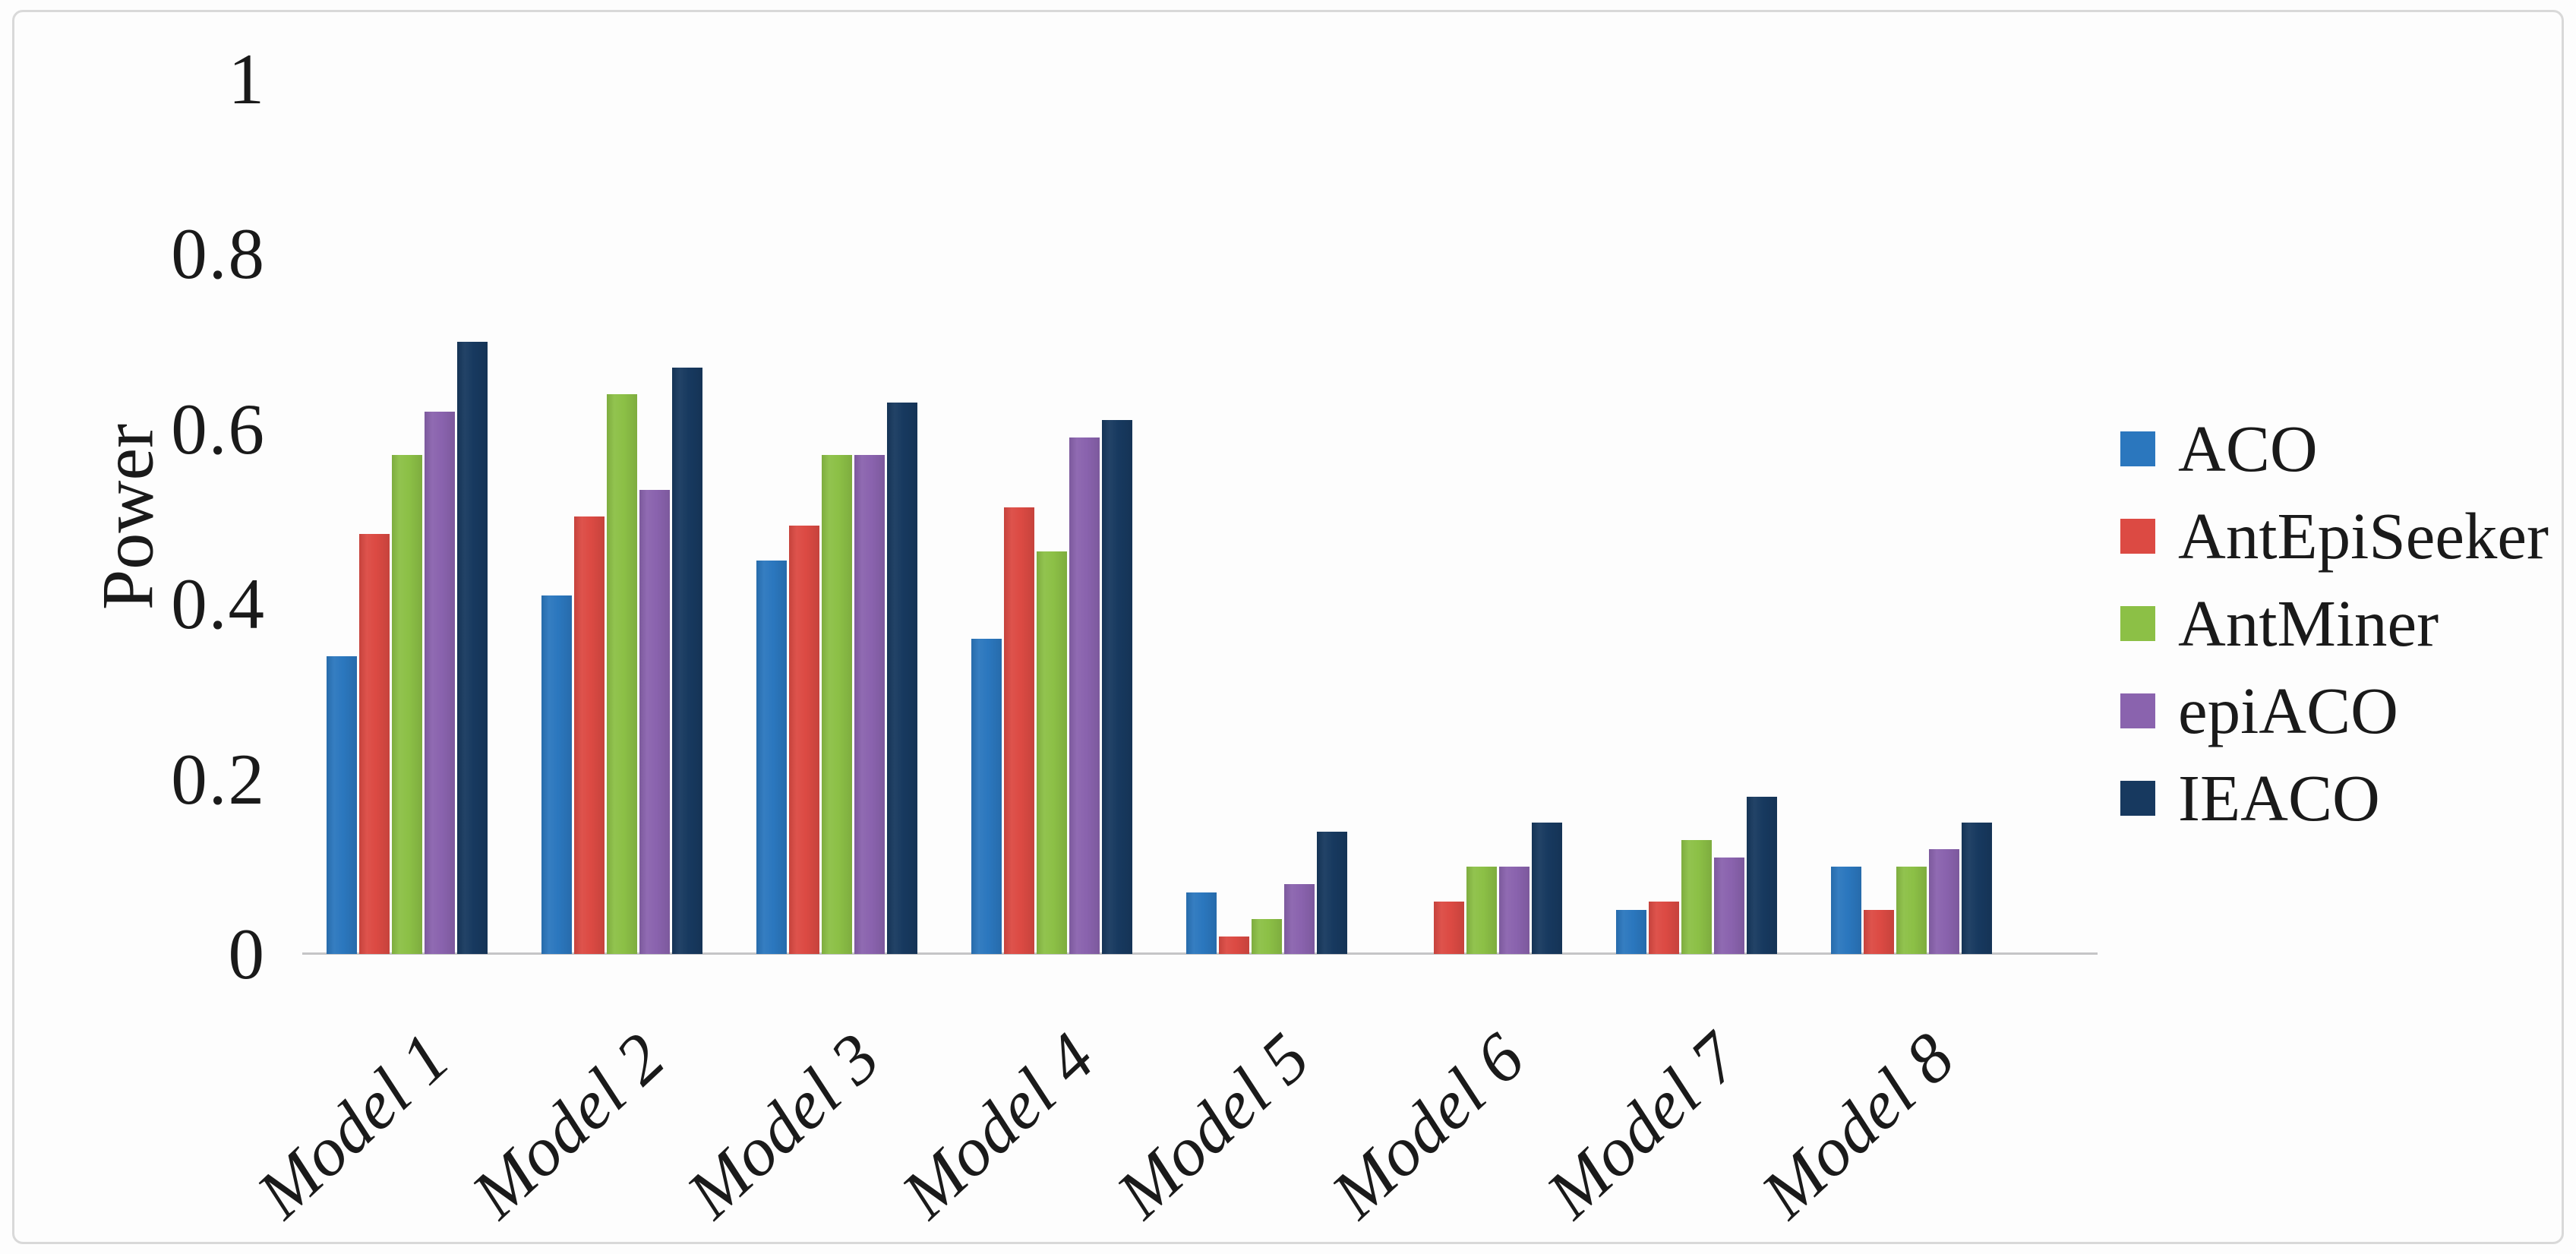  What do you see at coordinates (2308, 623) in the screenshot?
I see `legend-label: AntMiner` at bounding box center [2308, 623].